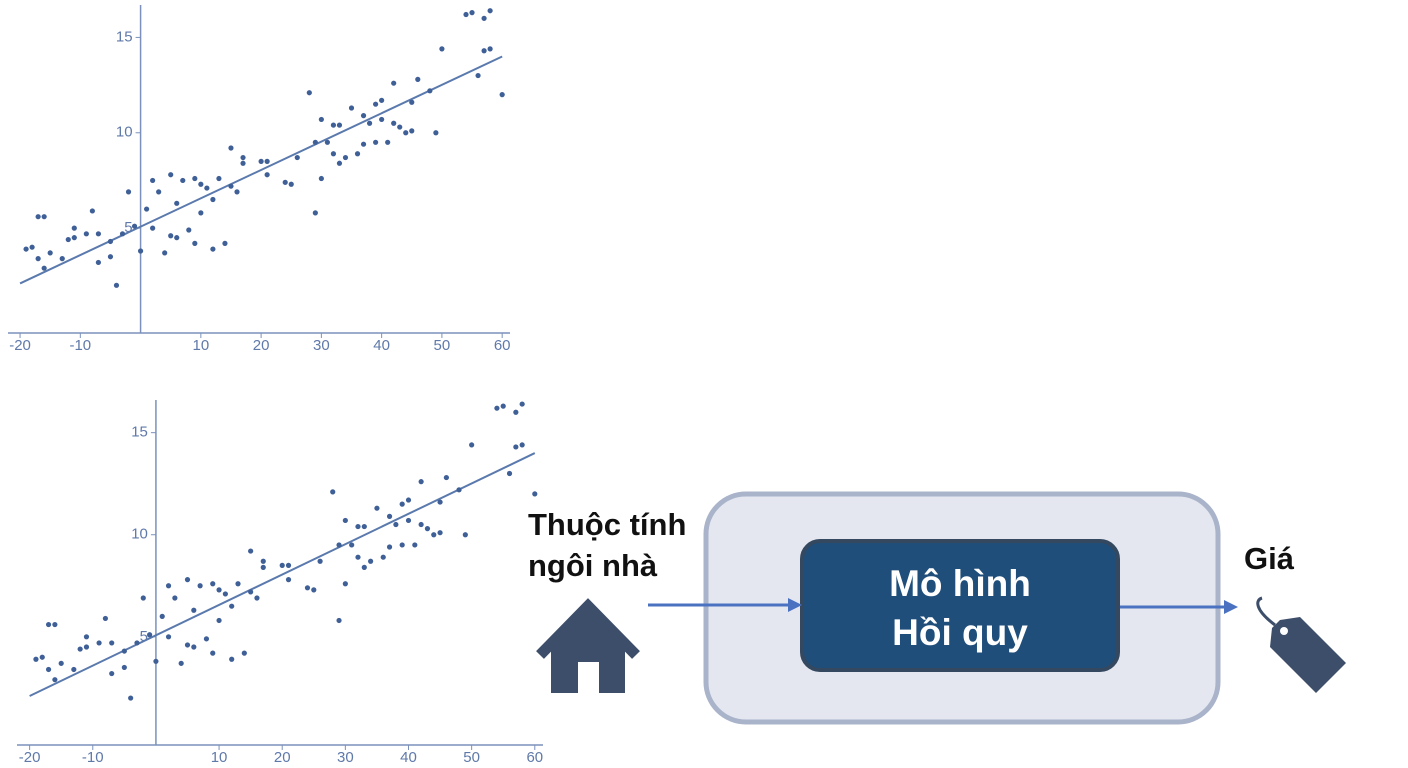 Image resolution: width=1408 pixels, height=768 pixels. I want to click on x-tick-label: -10, so click(80, 345).